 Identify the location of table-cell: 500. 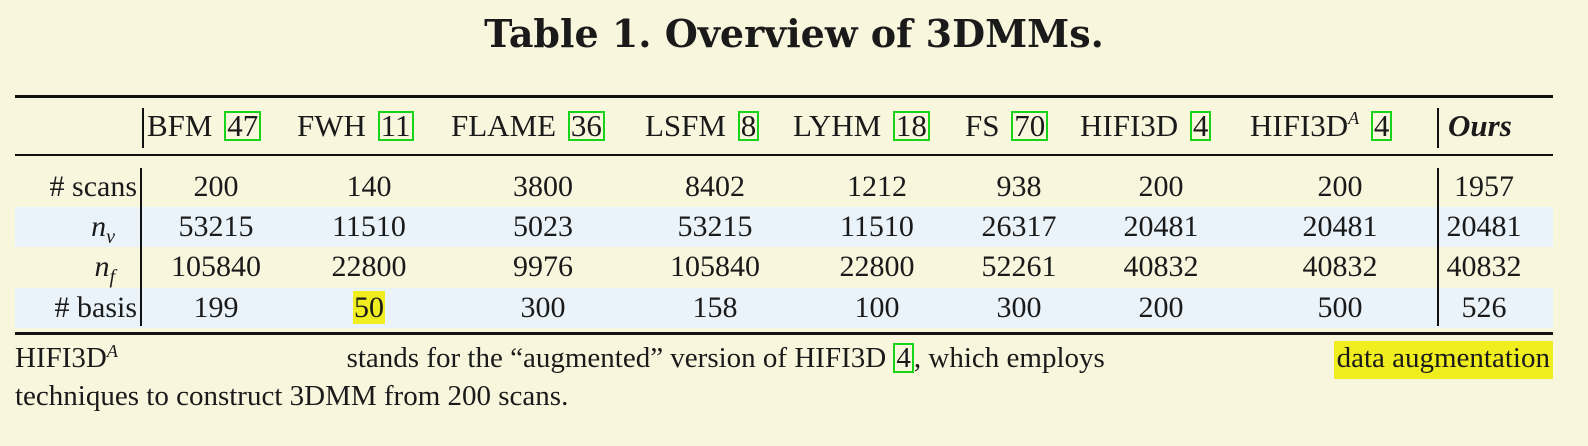
(1340, 307).